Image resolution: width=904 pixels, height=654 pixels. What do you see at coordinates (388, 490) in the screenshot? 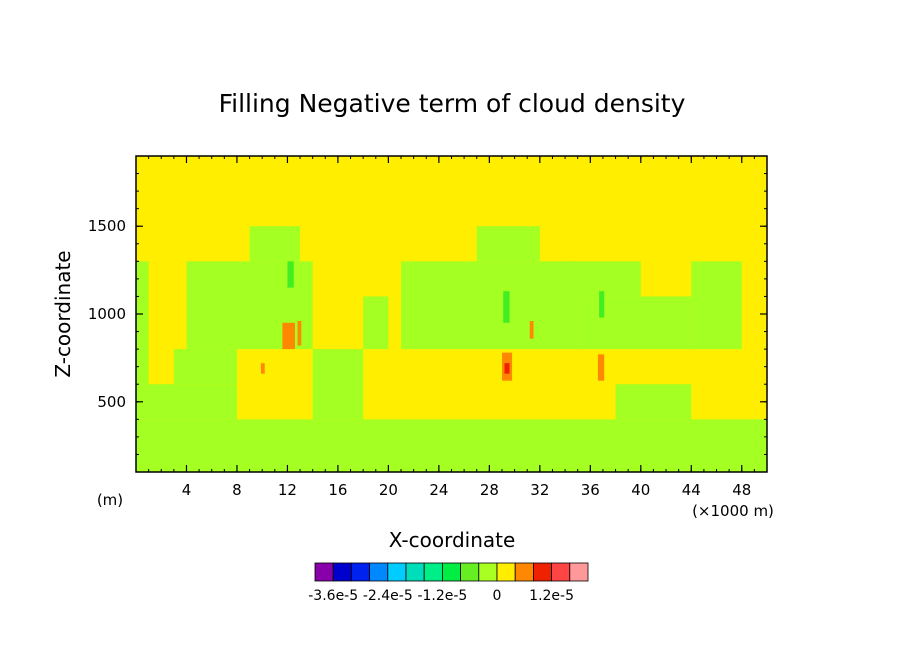
I see `x-tick-label: 20` at bounding box center [388, 490].